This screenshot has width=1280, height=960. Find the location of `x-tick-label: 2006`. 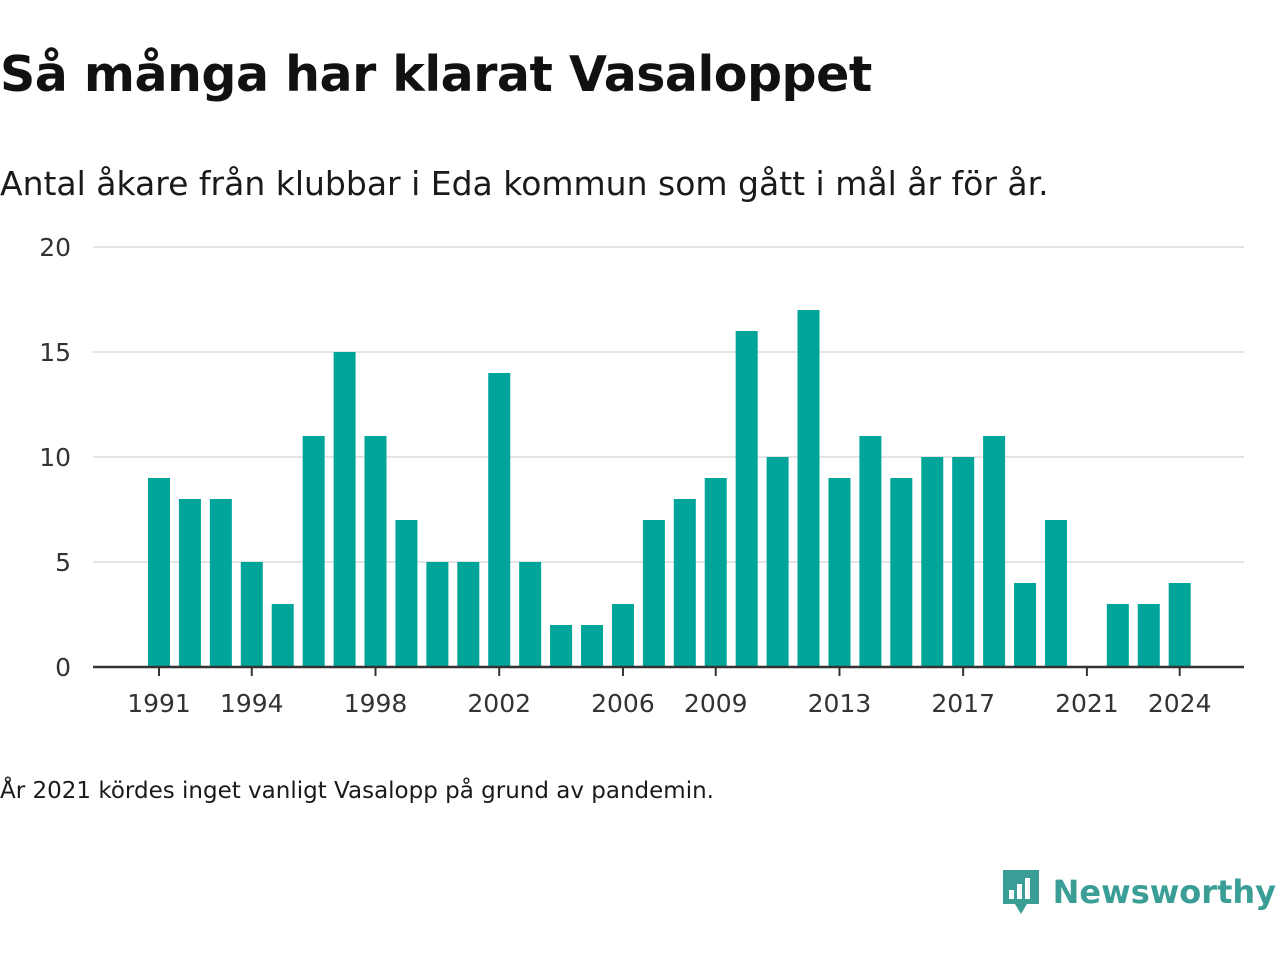

x-tick-label: 2006 is located at coordinates (623, 703).